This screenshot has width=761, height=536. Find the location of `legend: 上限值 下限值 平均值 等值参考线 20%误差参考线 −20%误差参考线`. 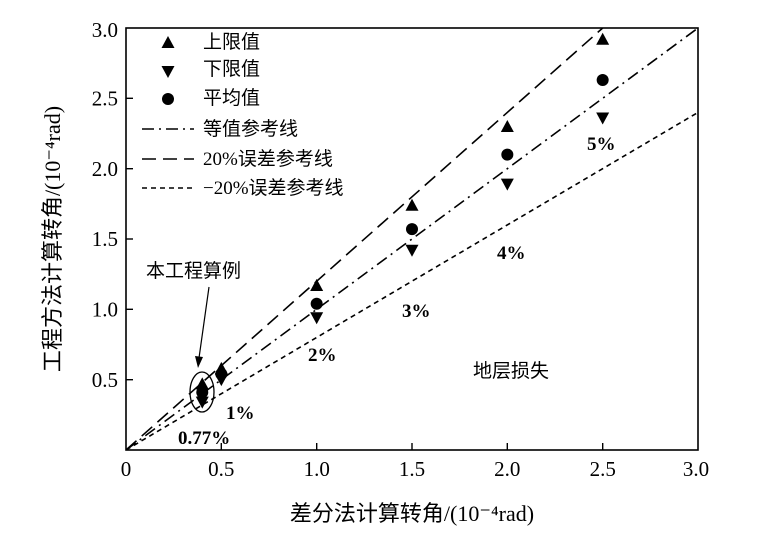

legend: 上限值 下限值 平均值 等值参考线 20%误差参考线 −20%误差参考线 is located at coordinates (243, 115).